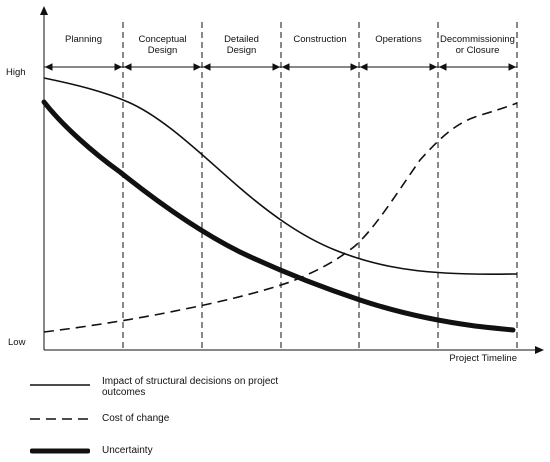  What do you see at coordinates (477, 45) in the screenshot?
I see `phase-label-decommissioning: Decommissioning or Closure` at bounding box center [477, 45].